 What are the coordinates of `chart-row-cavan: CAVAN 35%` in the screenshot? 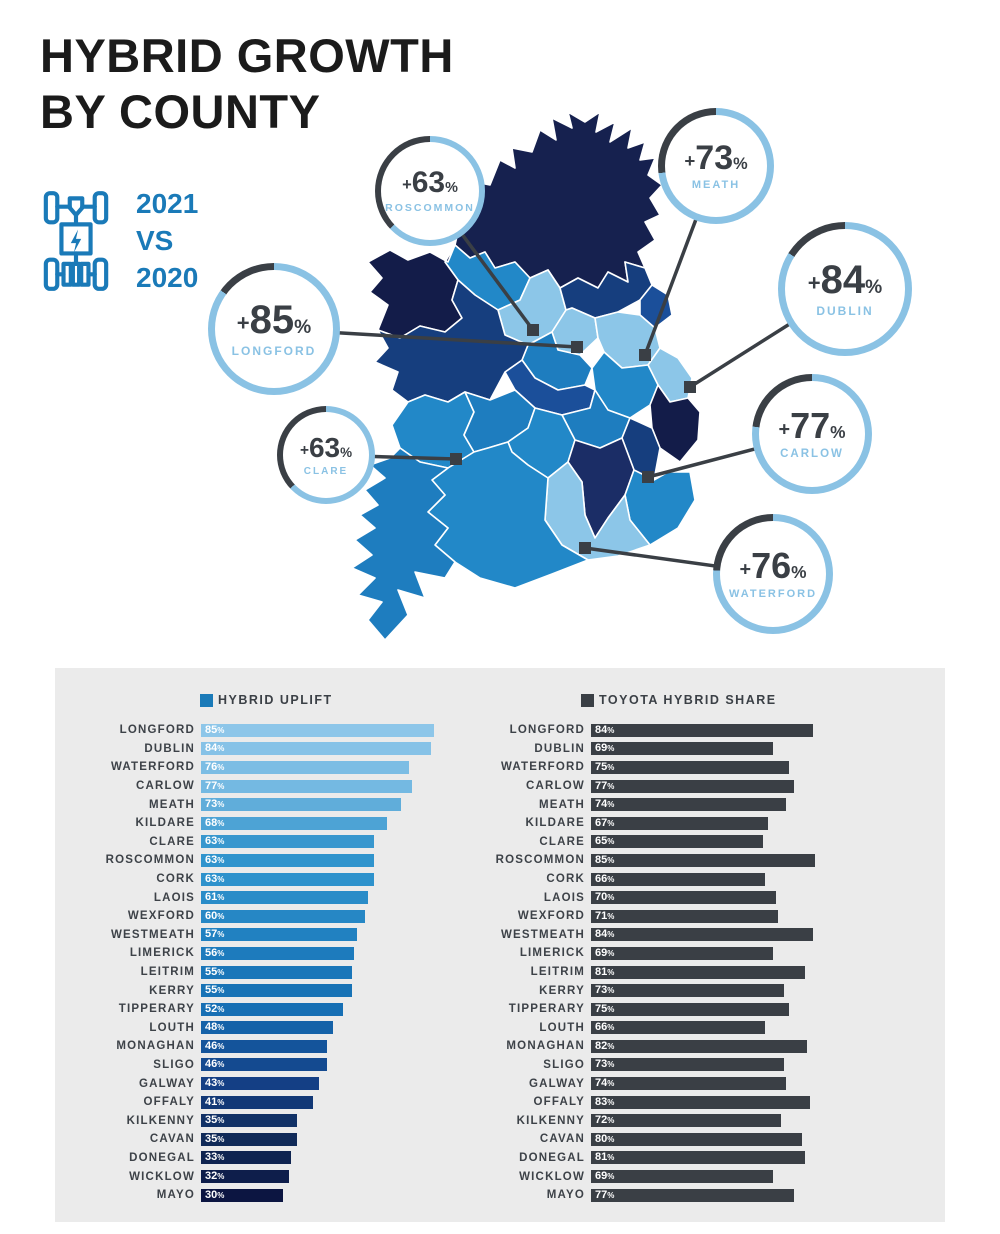 It's located at (267, 1139).